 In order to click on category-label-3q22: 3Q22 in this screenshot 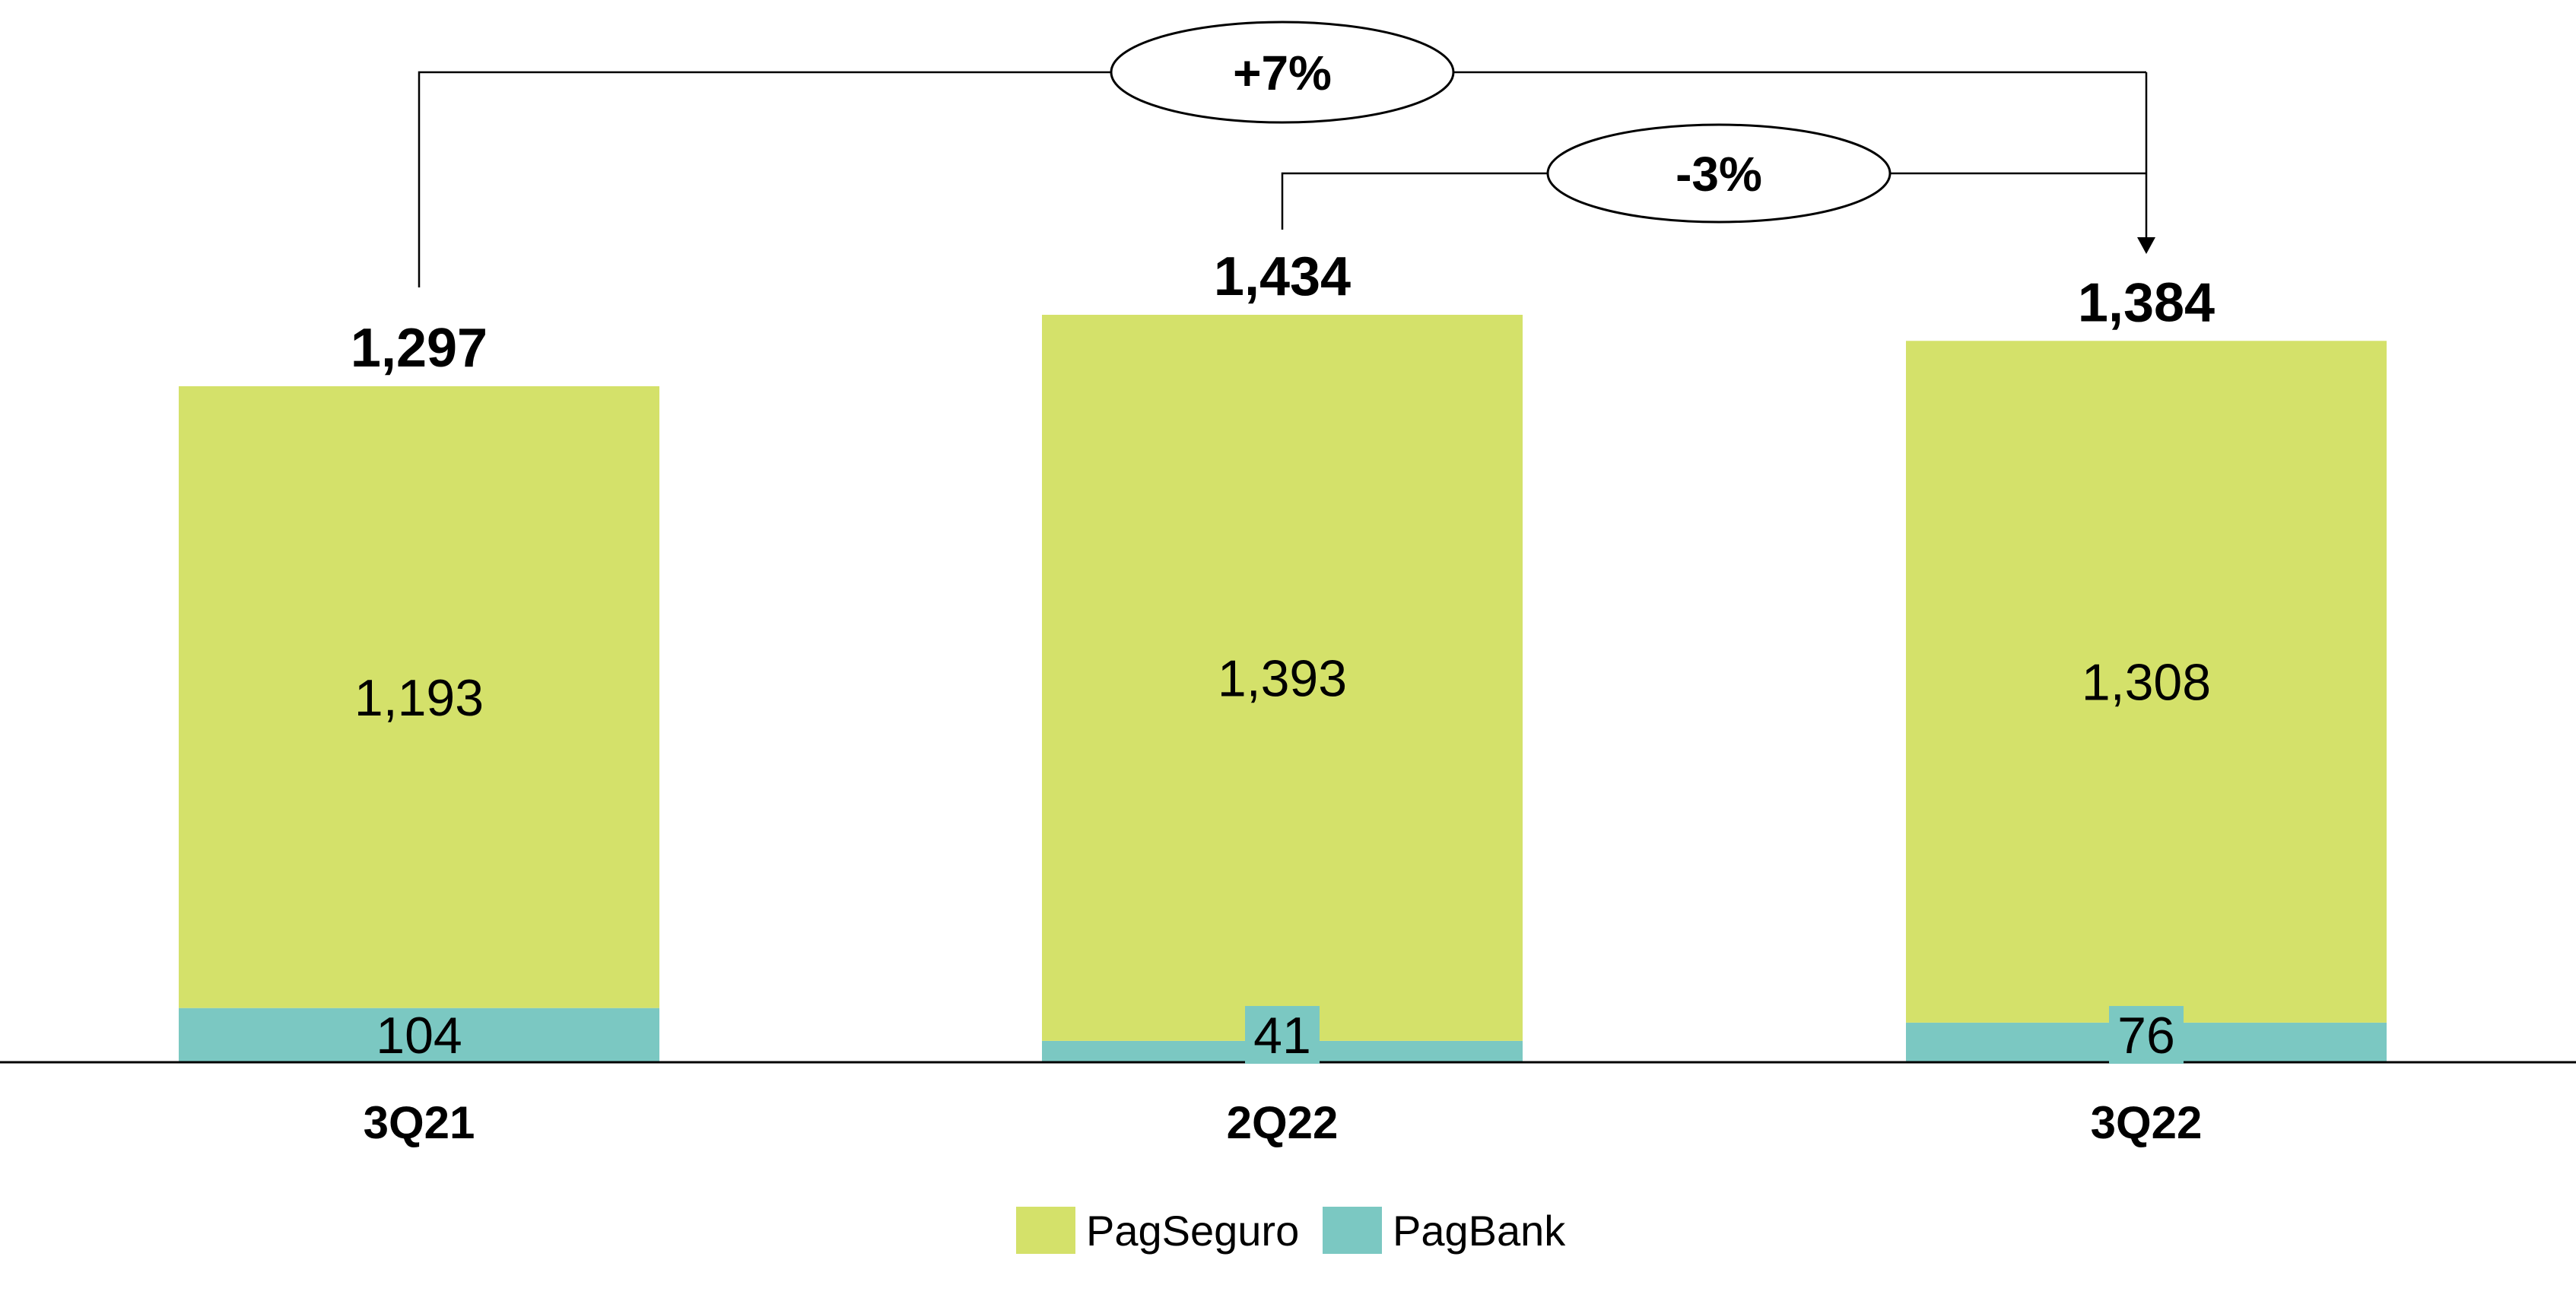, I will do `click(2147, 1122)`.